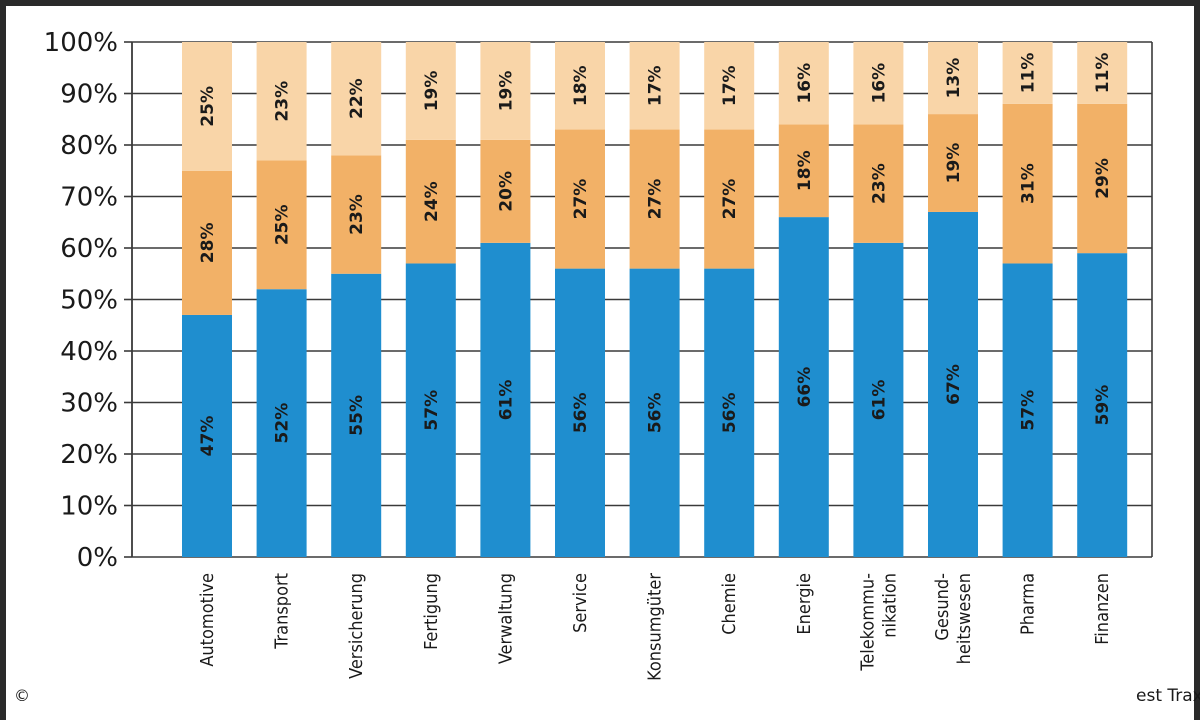  I want to click on y-tick-label: 70%, so click(89, 198).